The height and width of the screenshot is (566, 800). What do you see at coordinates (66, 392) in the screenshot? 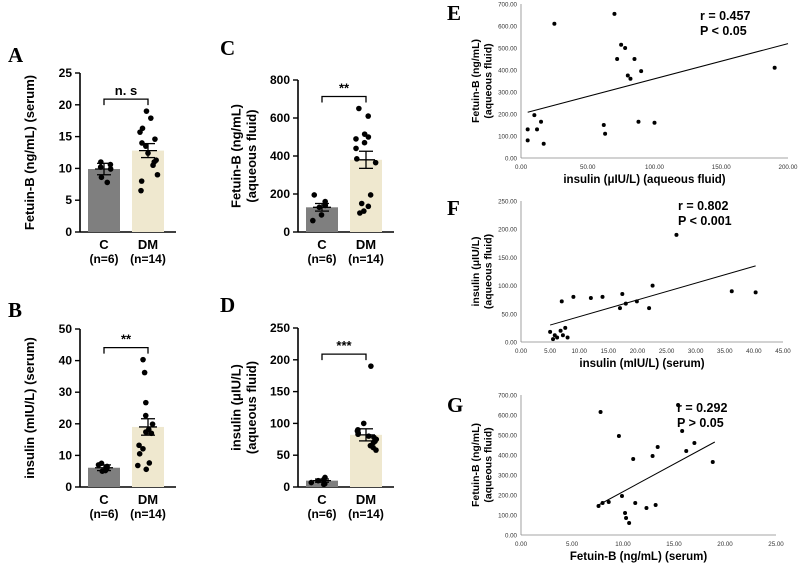
I see `y-tick-label: 30` at bounding box center [66, 392].